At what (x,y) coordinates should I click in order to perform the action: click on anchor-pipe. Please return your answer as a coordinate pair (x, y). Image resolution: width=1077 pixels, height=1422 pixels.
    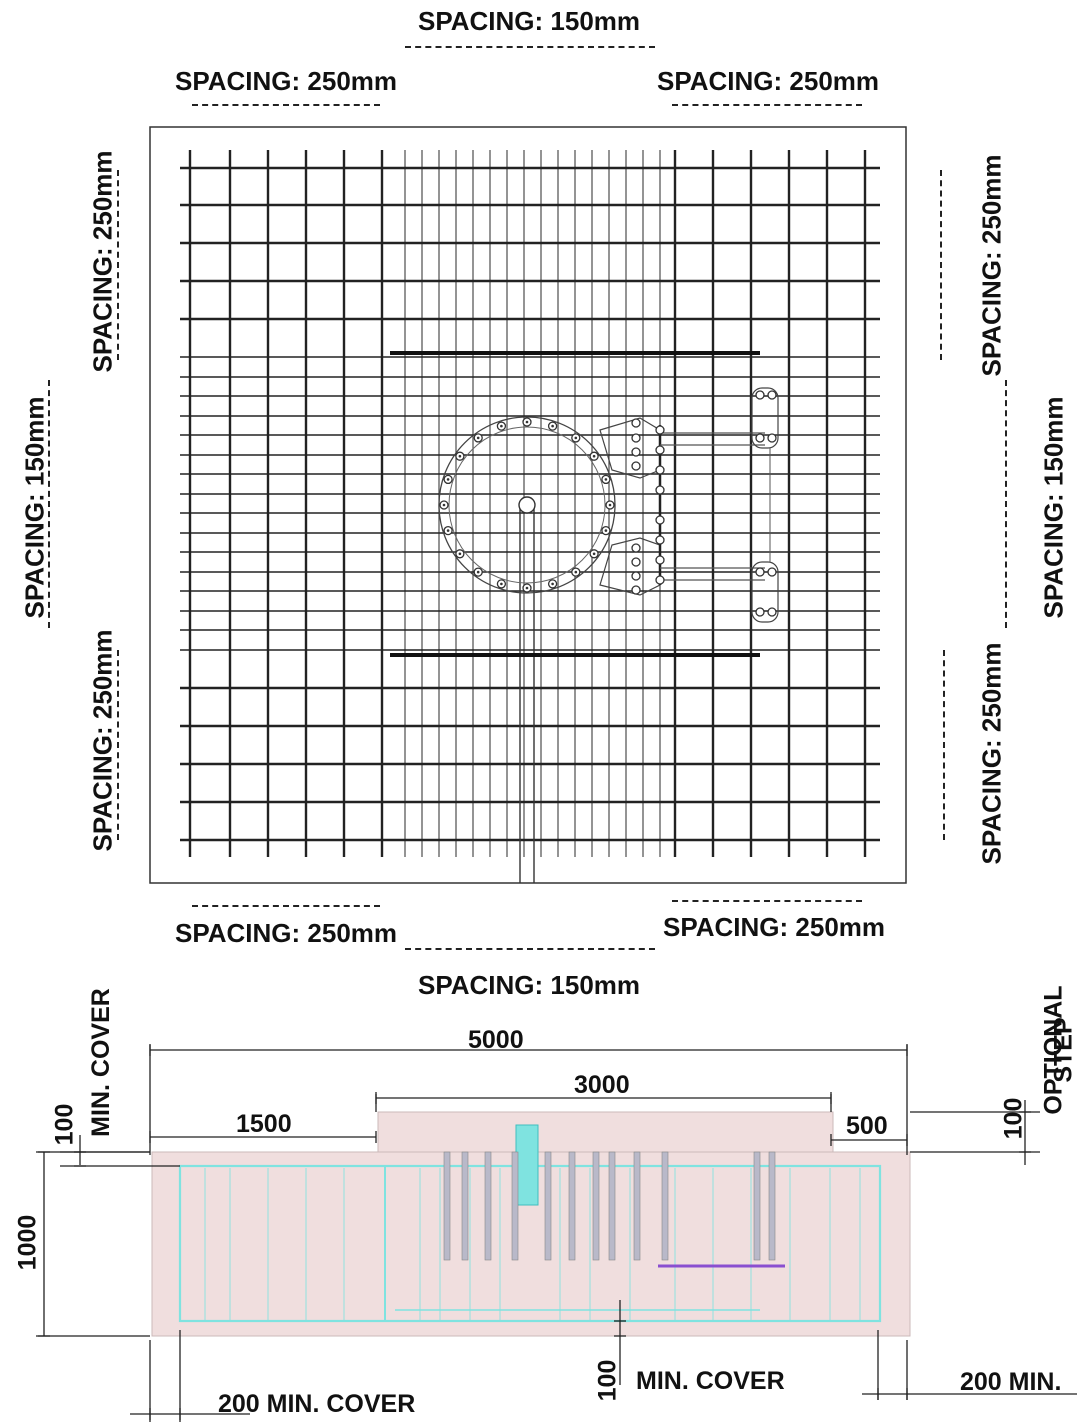
    Looking at the image, I should click on (527, 1165).